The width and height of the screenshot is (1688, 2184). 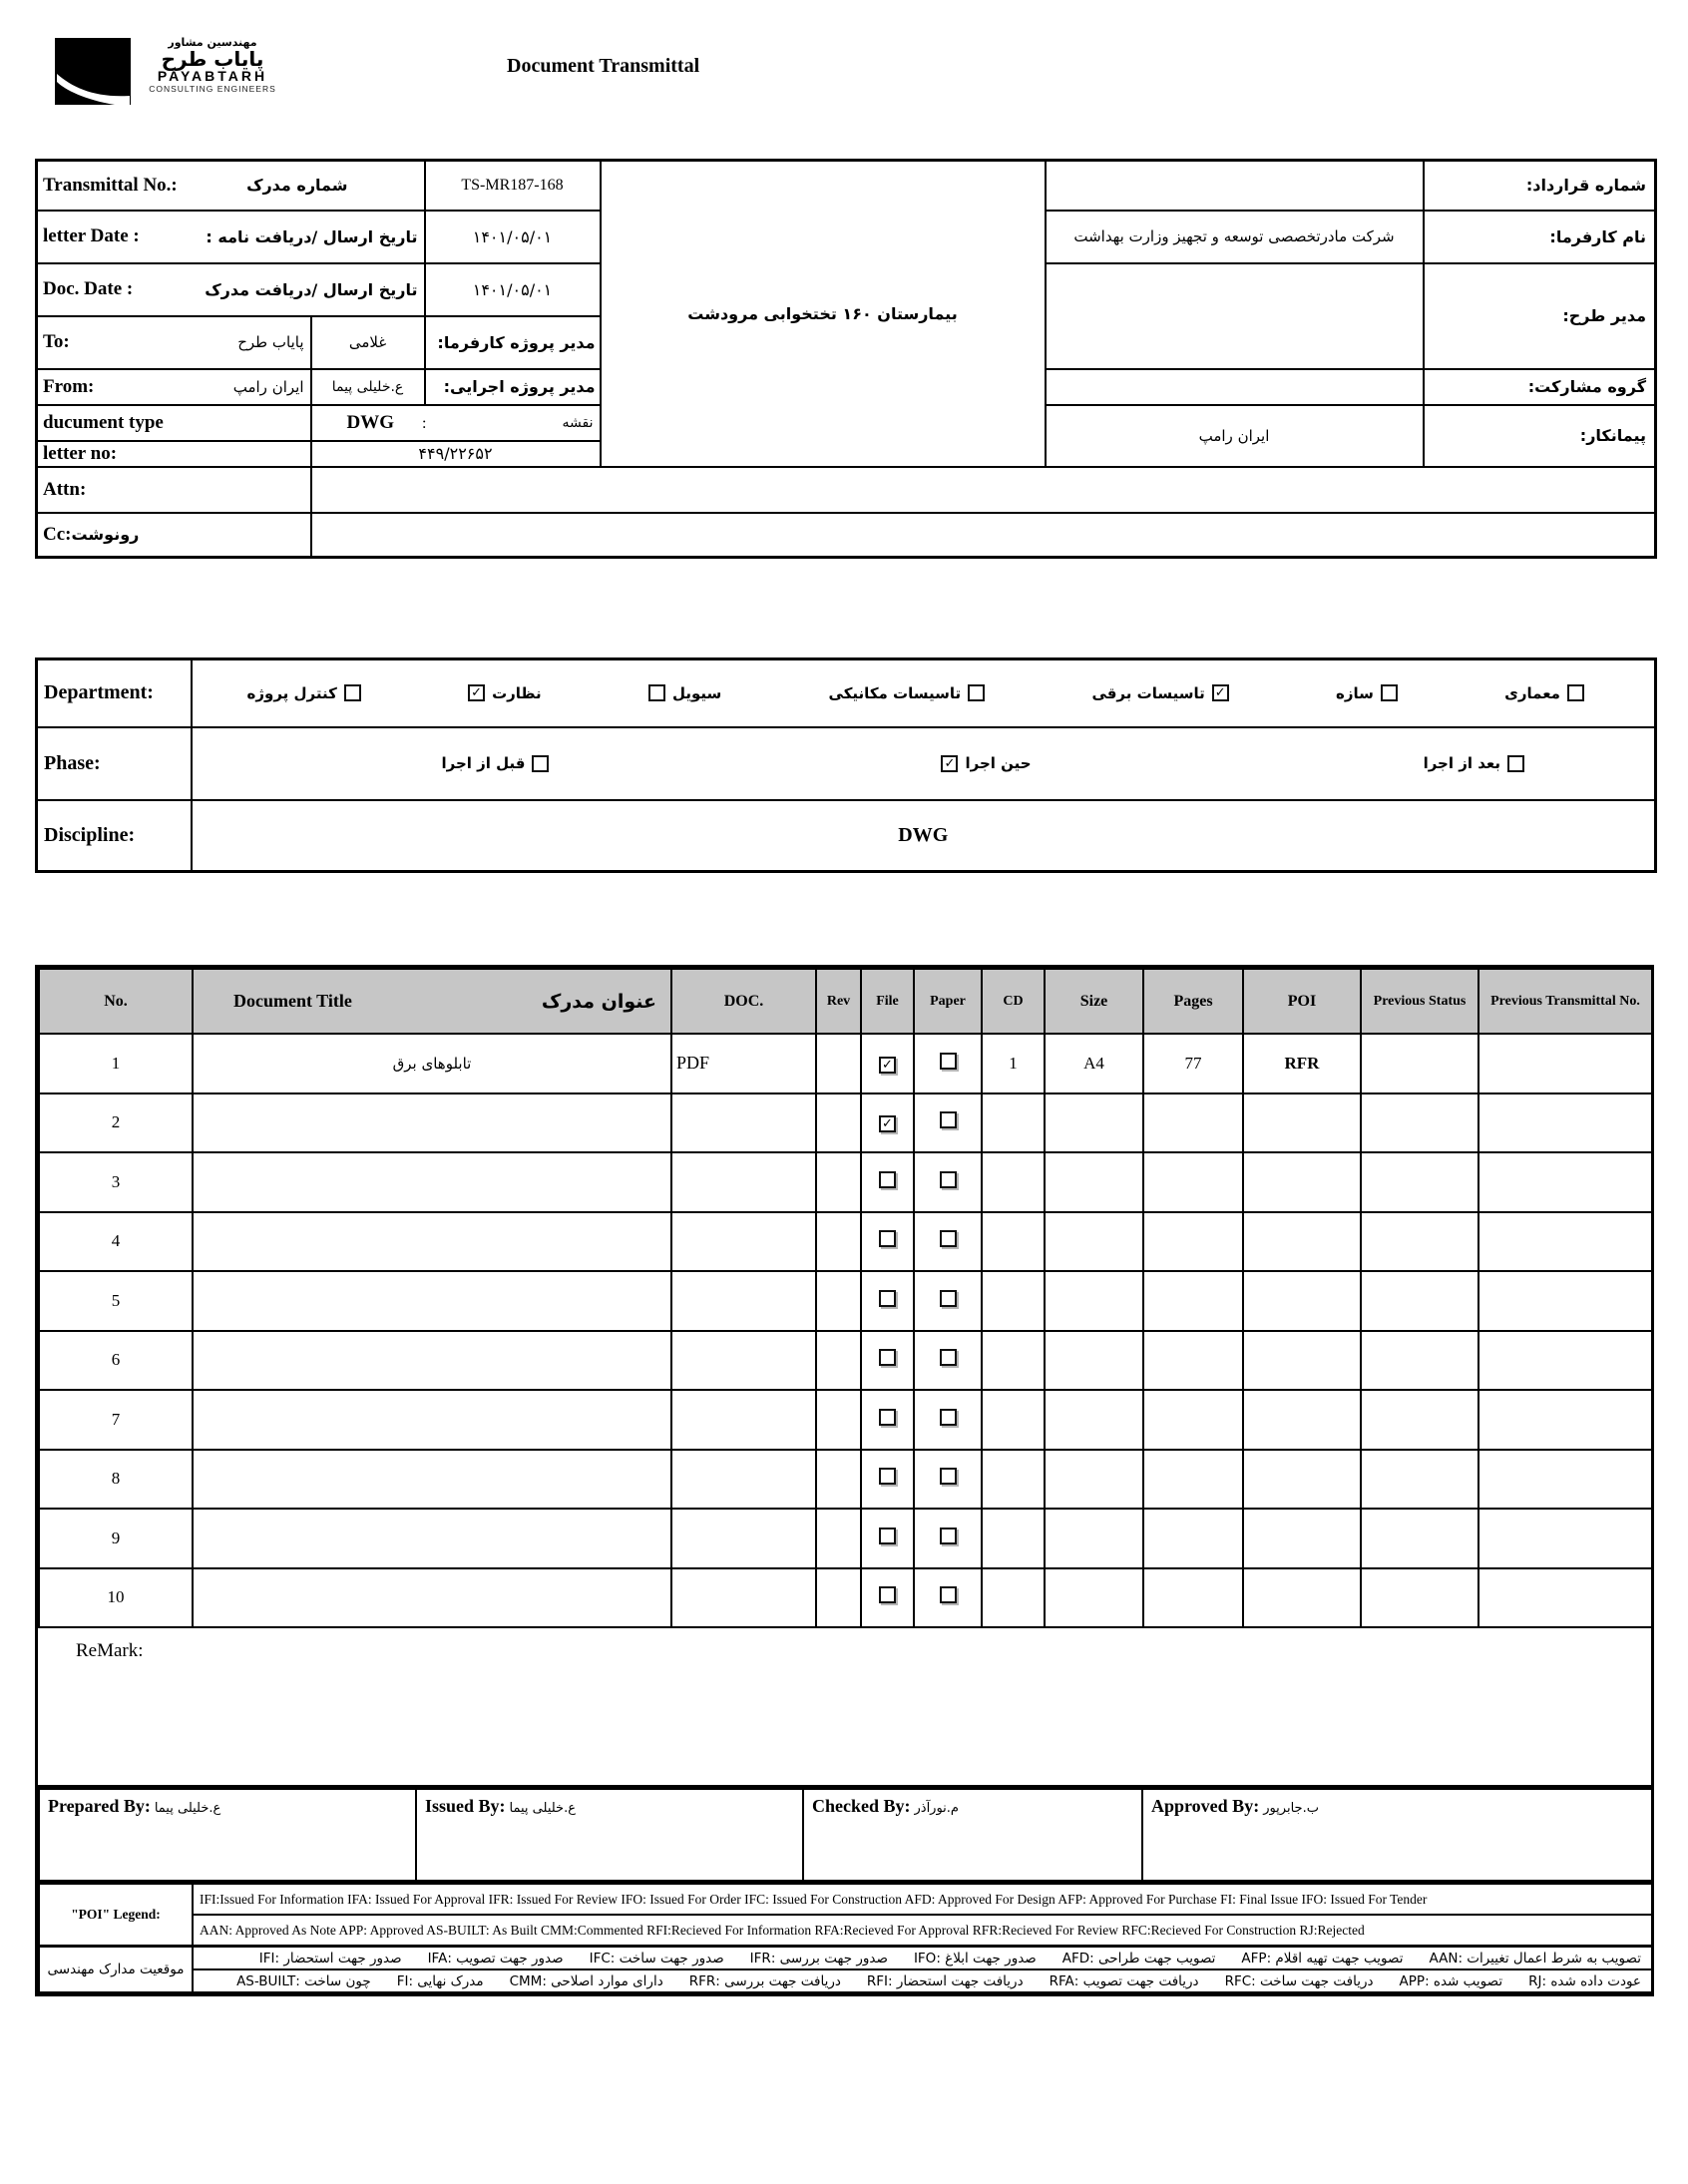 I want to click on cell-prev-status, so click(x=1420, y=1241).